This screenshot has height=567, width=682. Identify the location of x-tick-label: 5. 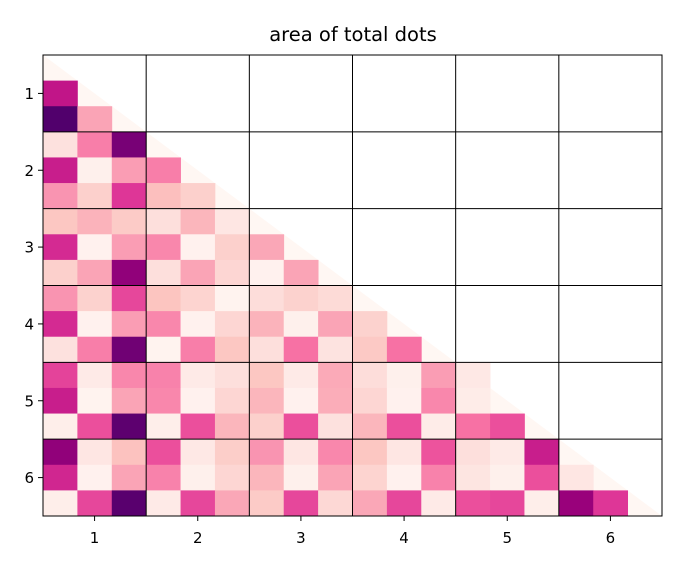
(507, 538).